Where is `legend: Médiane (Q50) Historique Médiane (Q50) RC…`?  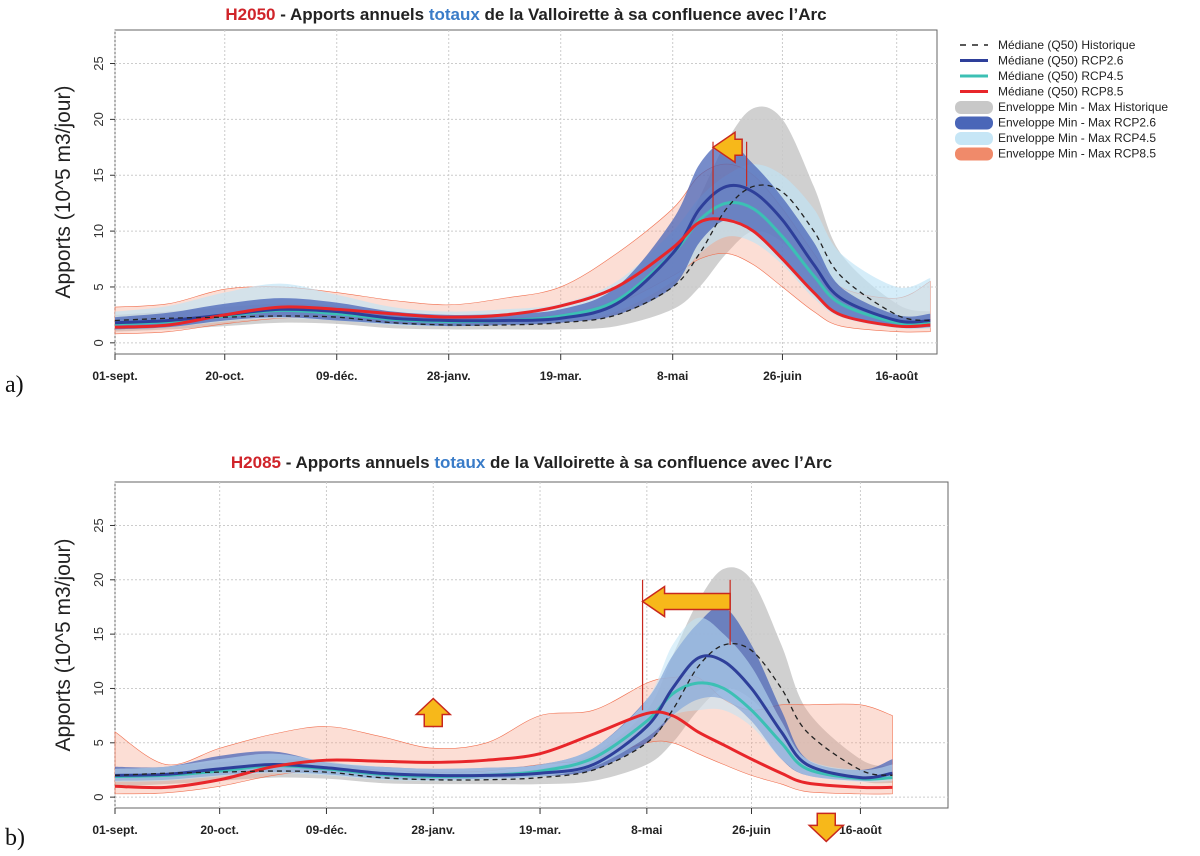 legend: Médiane (Q50) Historique Médiane (Q50) RC… is located at coordinates (1061, 99).